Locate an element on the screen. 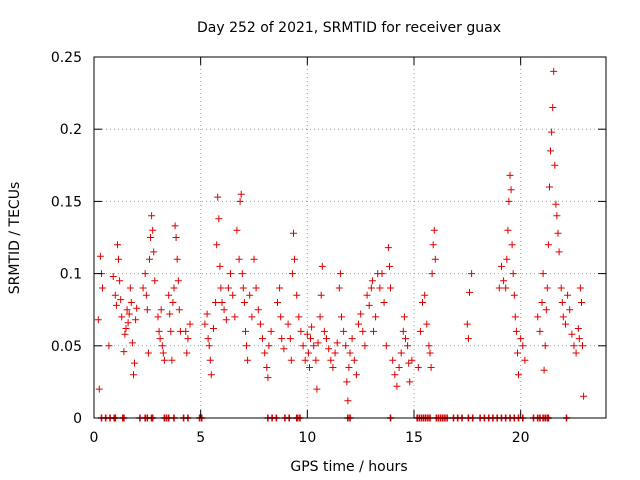 Image resolution: width=640 pixels, height=480 pixels. y-tick-labels: 0 0.05 0.1 0.15 0.2 0.25 is located at coordinates (66, 238).